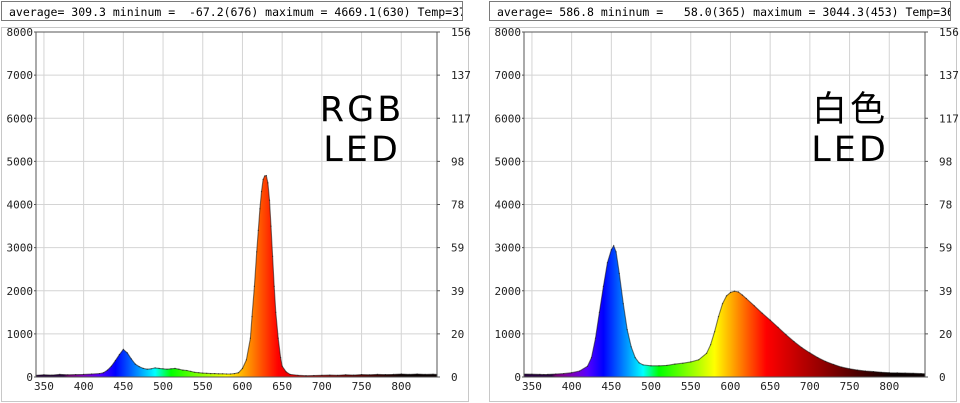 This screenshot has width=960, height=403. What do you see at coordinates (945, 248) in the screenshot?
I see `right-y-tick-label: 59` at bounding box center [945, 248].